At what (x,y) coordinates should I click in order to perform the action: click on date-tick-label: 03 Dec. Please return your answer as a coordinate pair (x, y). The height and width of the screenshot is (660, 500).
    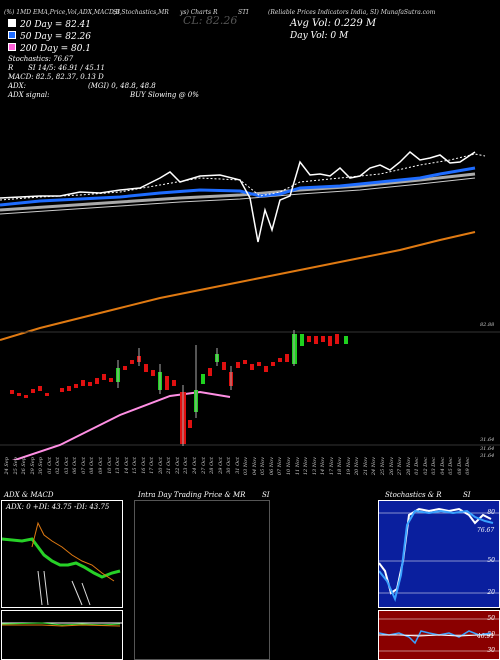
    Looking at the image, I should click on (434, 466).